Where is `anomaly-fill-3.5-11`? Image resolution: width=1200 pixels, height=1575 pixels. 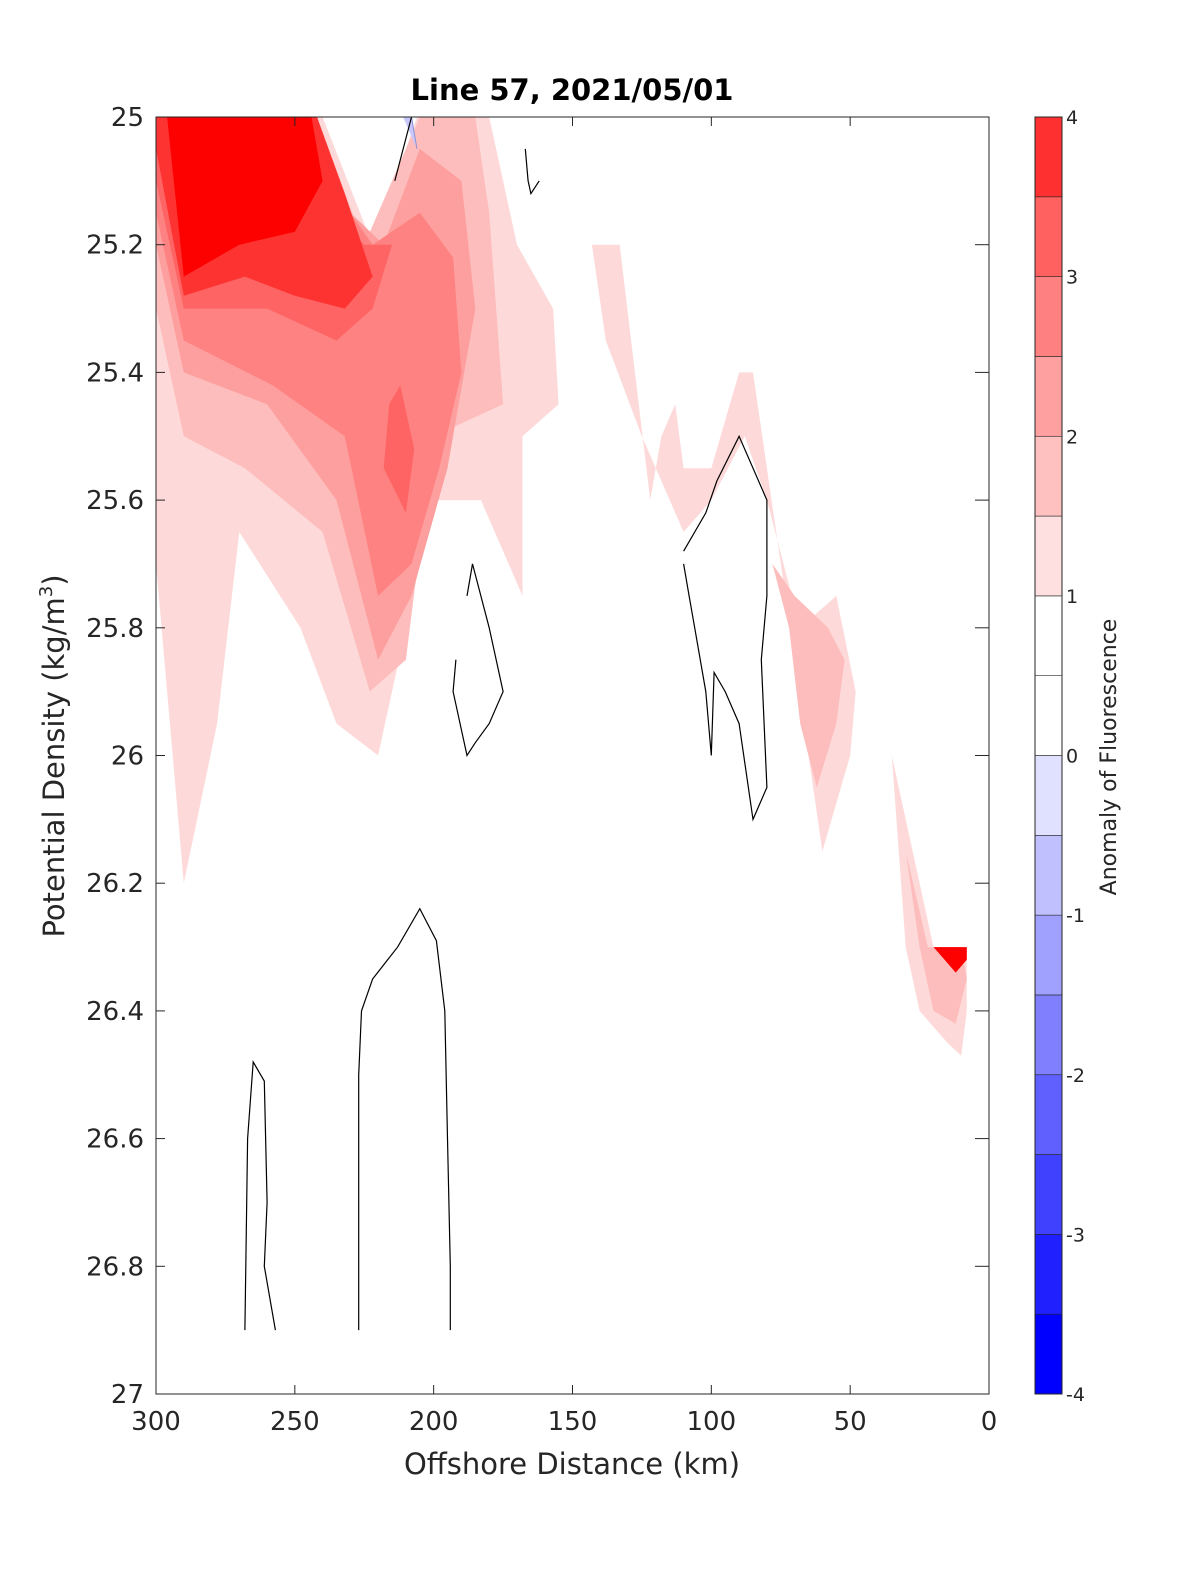 anomaly-fill-3.5-11 is located at coordinates (245, 197).